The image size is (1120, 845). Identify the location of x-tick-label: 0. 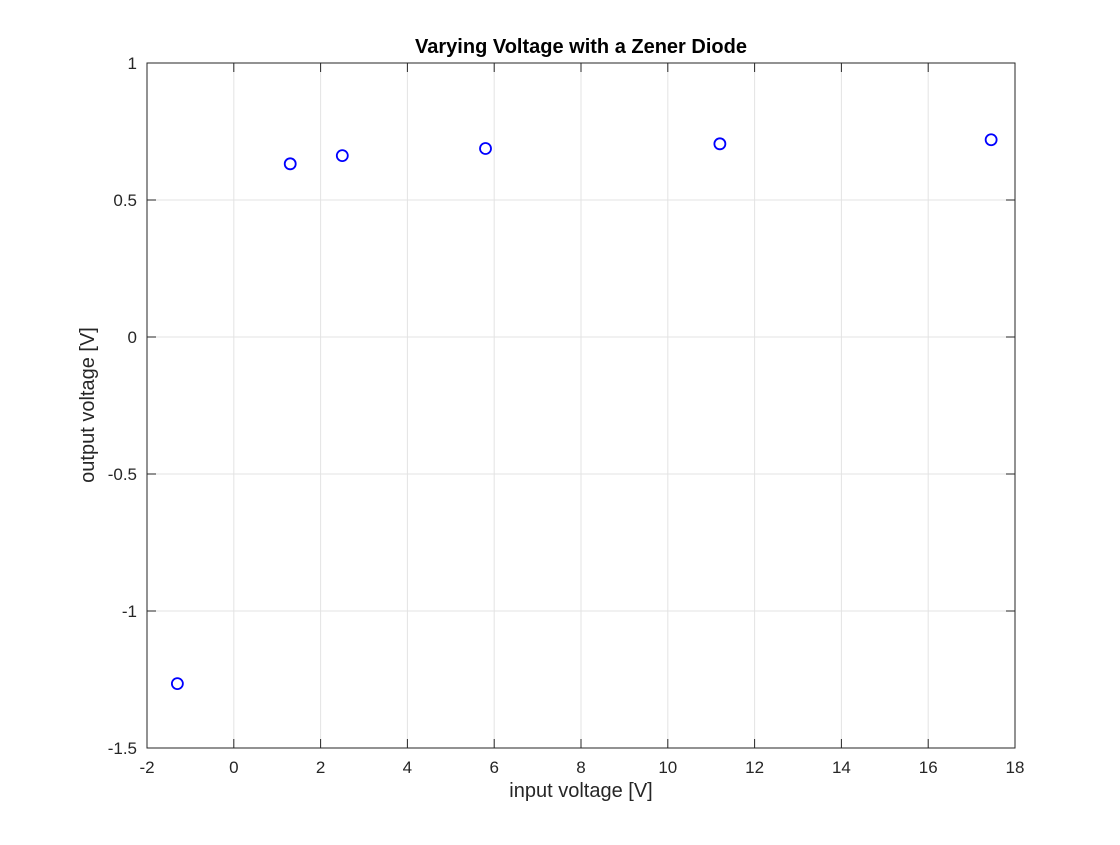
(233, 767).